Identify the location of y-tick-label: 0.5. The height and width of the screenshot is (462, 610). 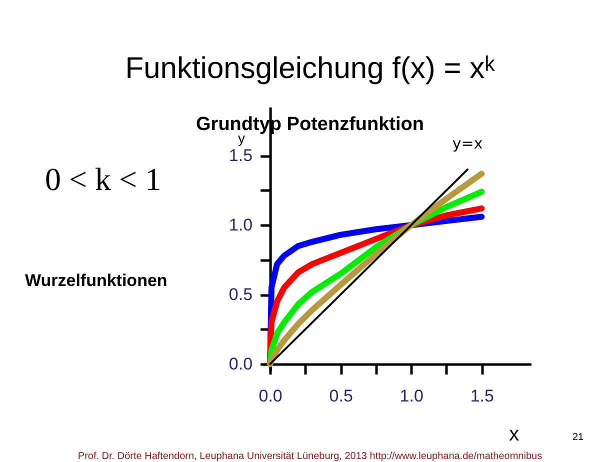
(240, 294).